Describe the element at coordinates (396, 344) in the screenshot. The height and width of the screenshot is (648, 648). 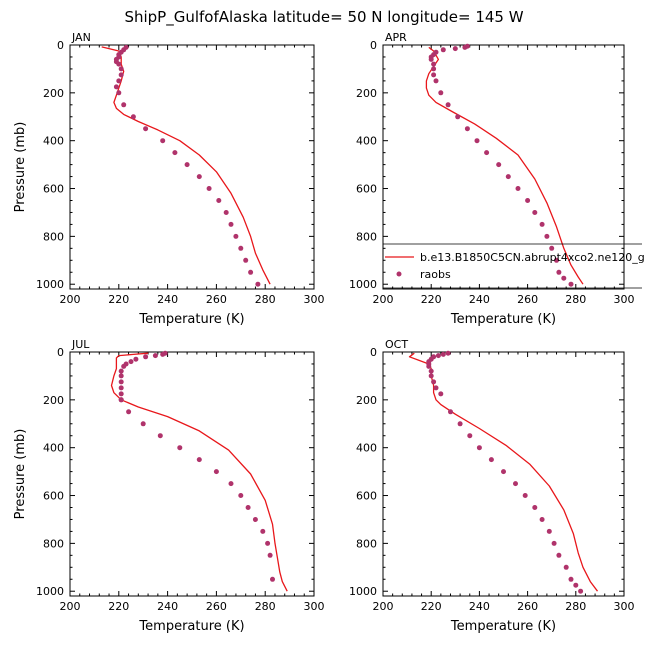
I see `panel-title: OCT` at that location.